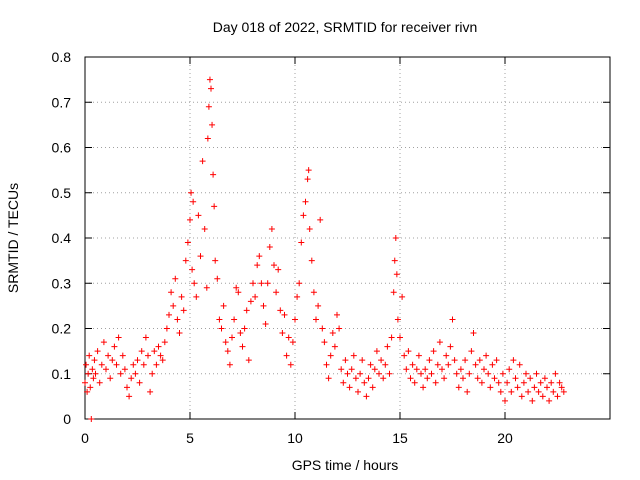 This screenshot has width=640, height=480. Describe the element at coordinates (62, 57) in the screenshot. I see `y-tick-label: 0.8` at that location.